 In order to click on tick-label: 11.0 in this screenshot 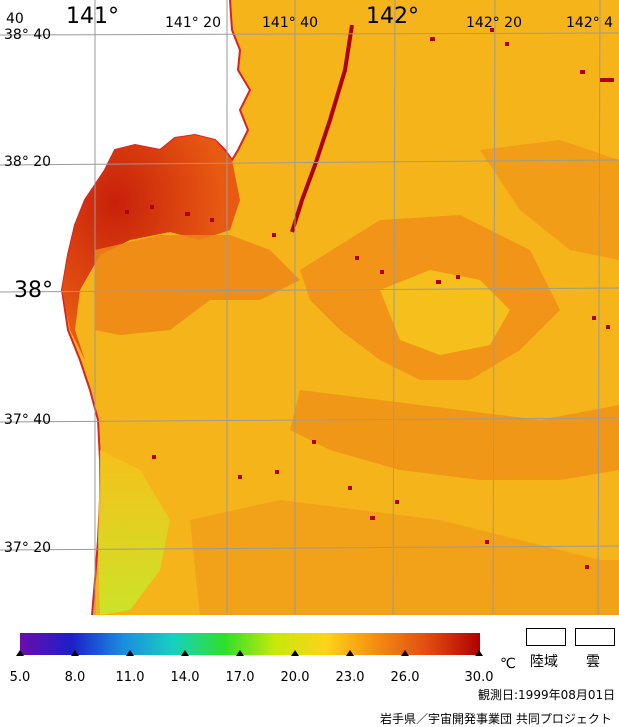, I will do `click(130, 677)`.